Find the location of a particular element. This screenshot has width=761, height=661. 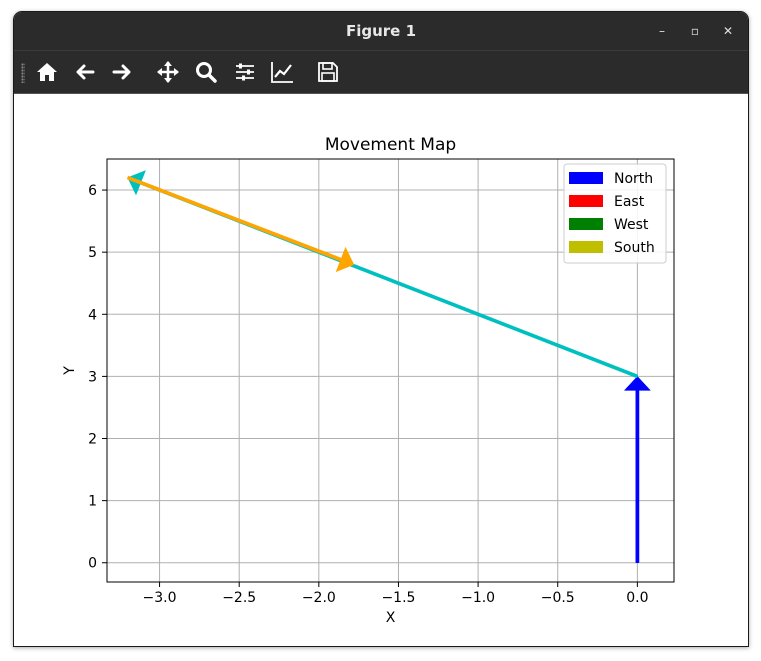

y-tick-label: 3 is located at coordinates (92, 377).